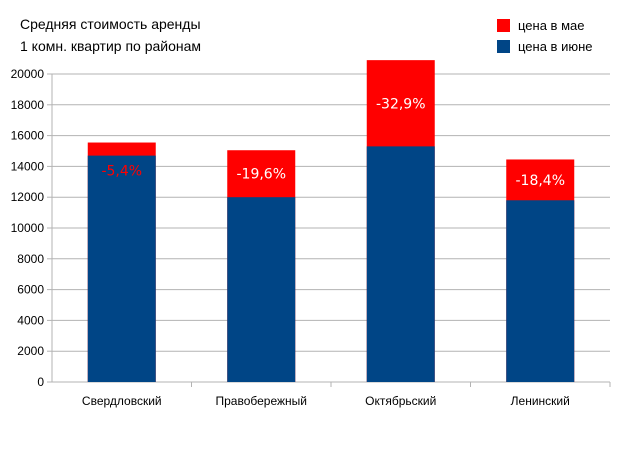 The image size is (620, 450). What do you see at coordinates (261, 175) in the screenshot?
I see `change-label: -19,6%` at bounding box center [261, 175].